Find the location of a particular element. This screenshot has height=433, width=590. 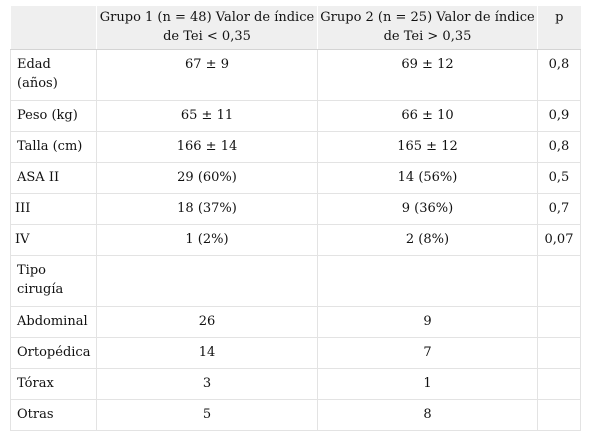

table-row: Tipo cirugía is located at coordinates (295, 281).